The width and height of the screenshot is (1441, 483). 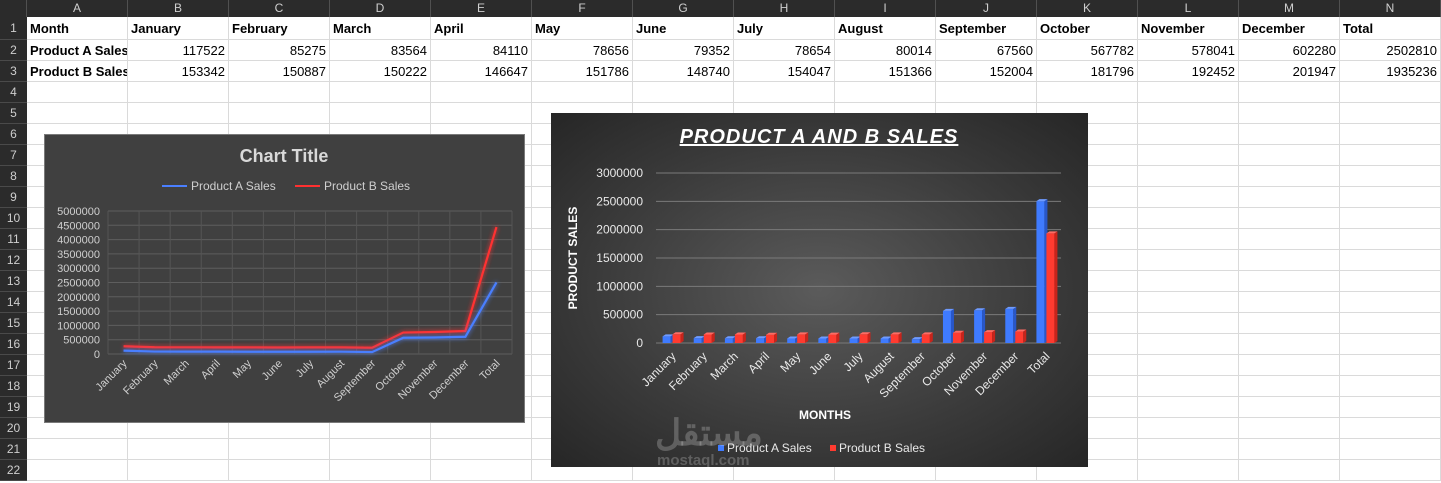 I want to click on value-cell: 578041, so click(x=1188, y=50).